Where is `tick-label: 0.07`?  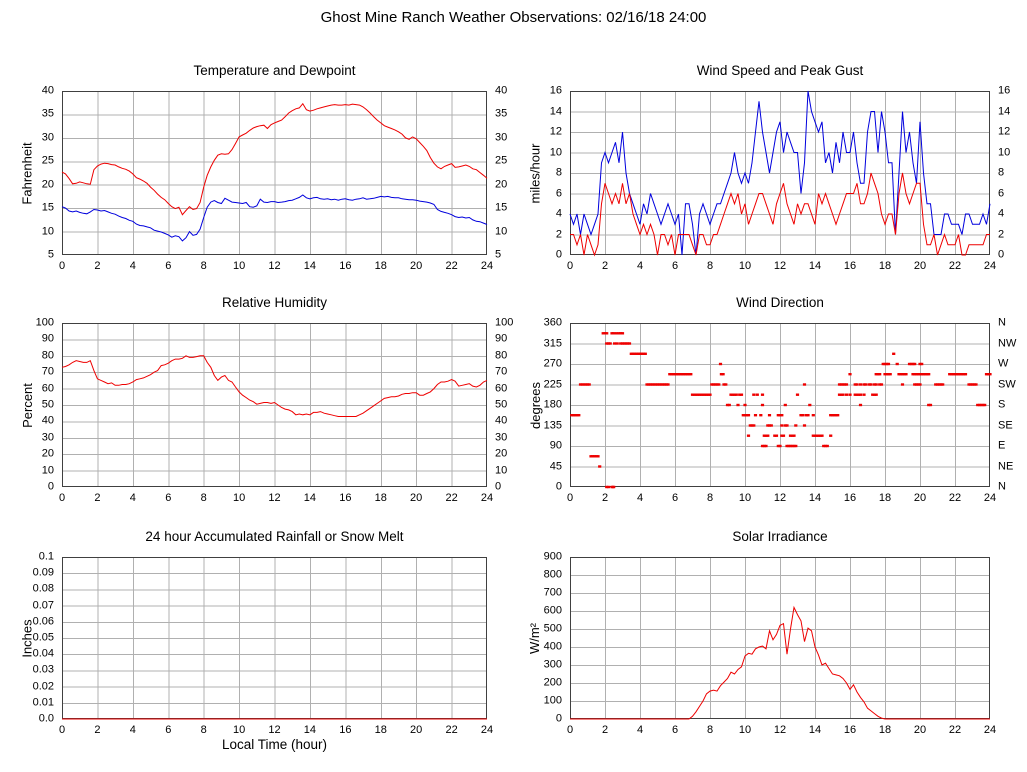 tick-label: 0.07 is located at coordinates (43, 605).